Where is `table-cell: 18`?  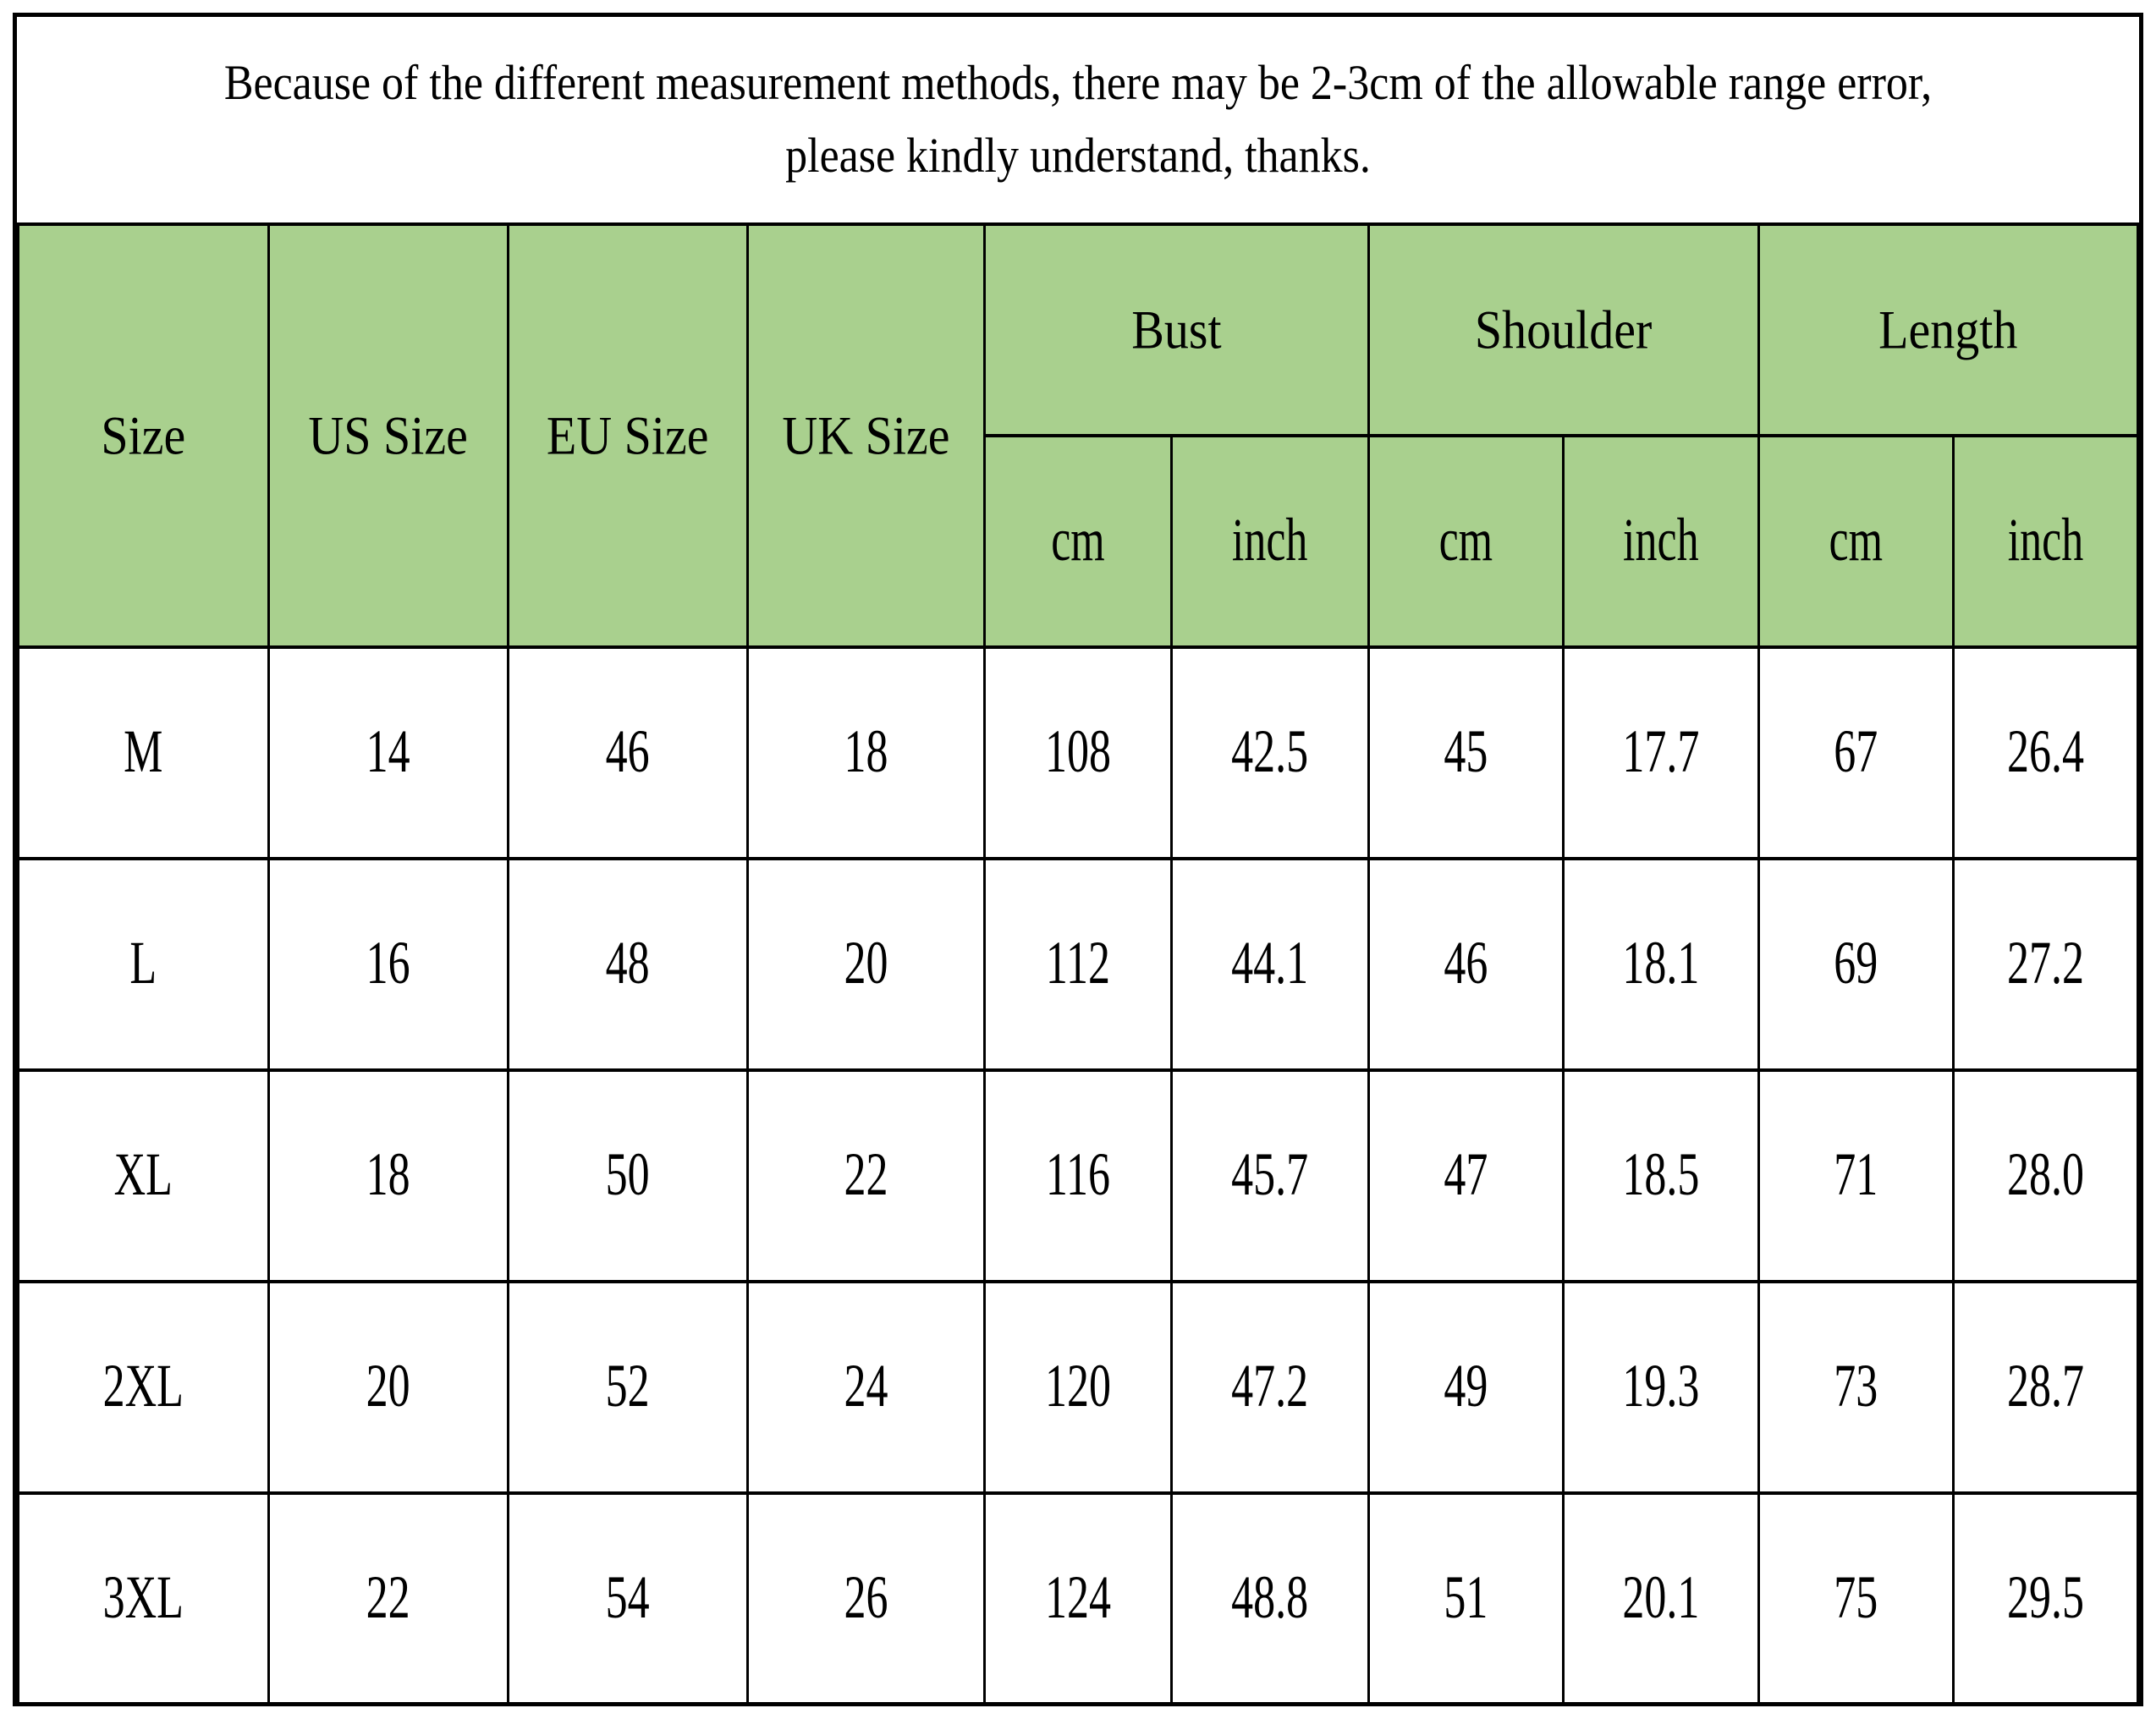 table-cell: 18 is located at coordinates (388, 1175).